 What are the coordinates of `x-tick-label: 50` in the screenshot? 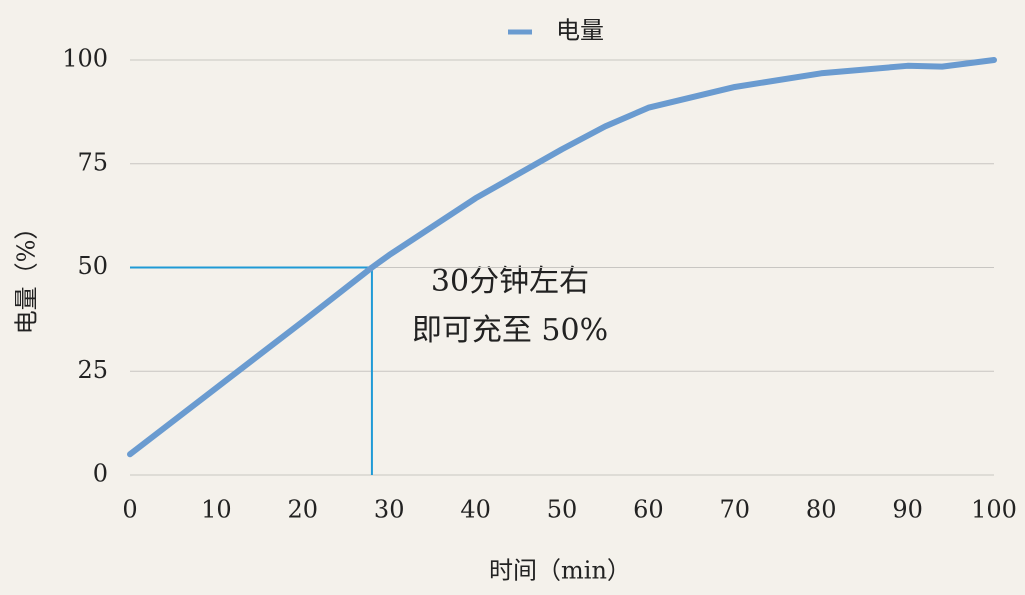 It's located at (562, 510).